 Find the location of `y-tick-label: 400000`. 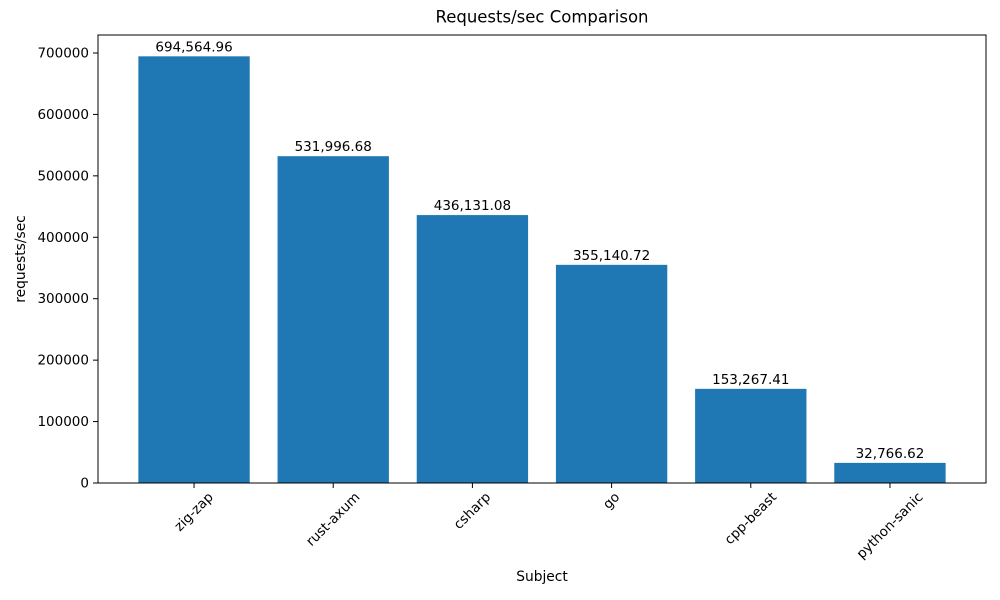

y-tick-label: 400000 is located at coordinates (63, 238).